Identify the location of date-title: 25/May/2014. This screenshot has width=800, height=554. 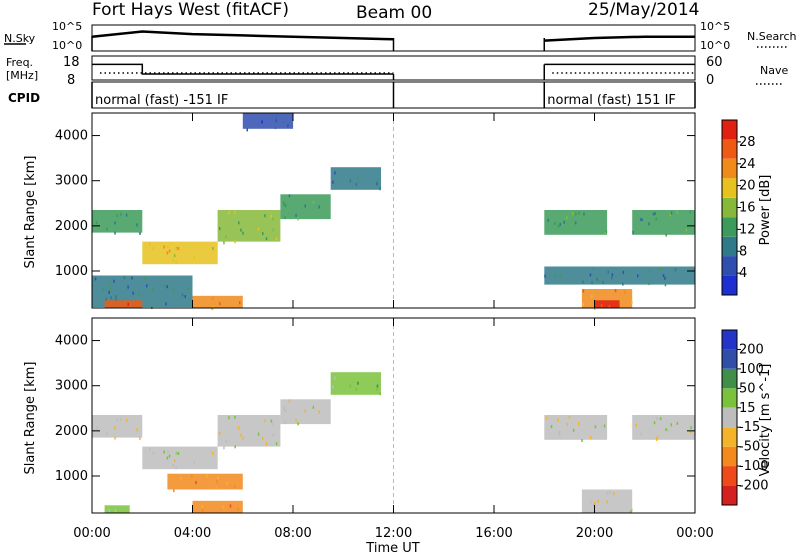
(644, 10).